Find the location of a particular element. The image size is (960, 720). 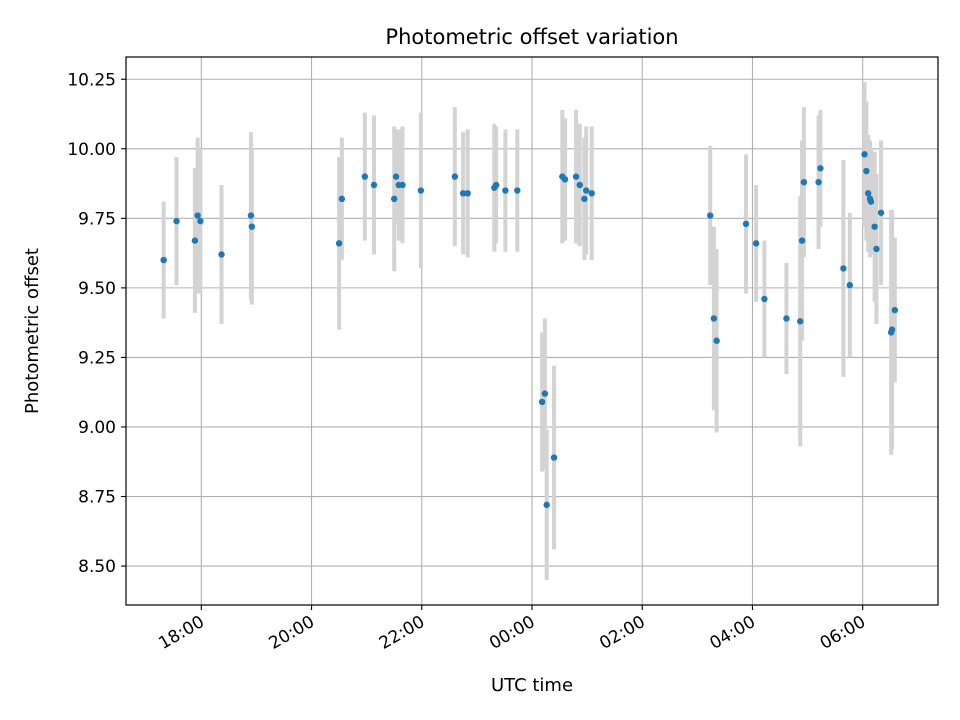

chart-title: Photometric offset variation is located at coordinates (531, 37).